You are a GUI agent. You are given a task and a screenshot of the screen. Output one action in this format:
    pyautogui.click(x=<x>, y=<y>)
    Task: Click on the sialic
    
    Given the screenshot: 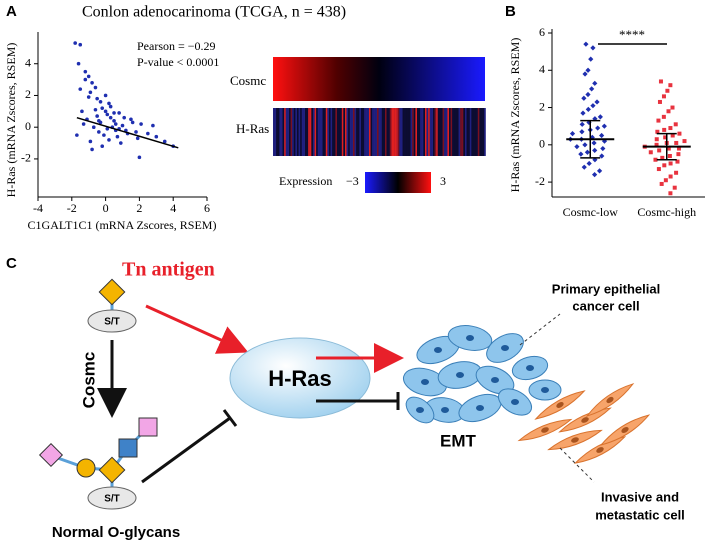 What is the action you would take?
    pyautogui.click(x=51, y=455)
    